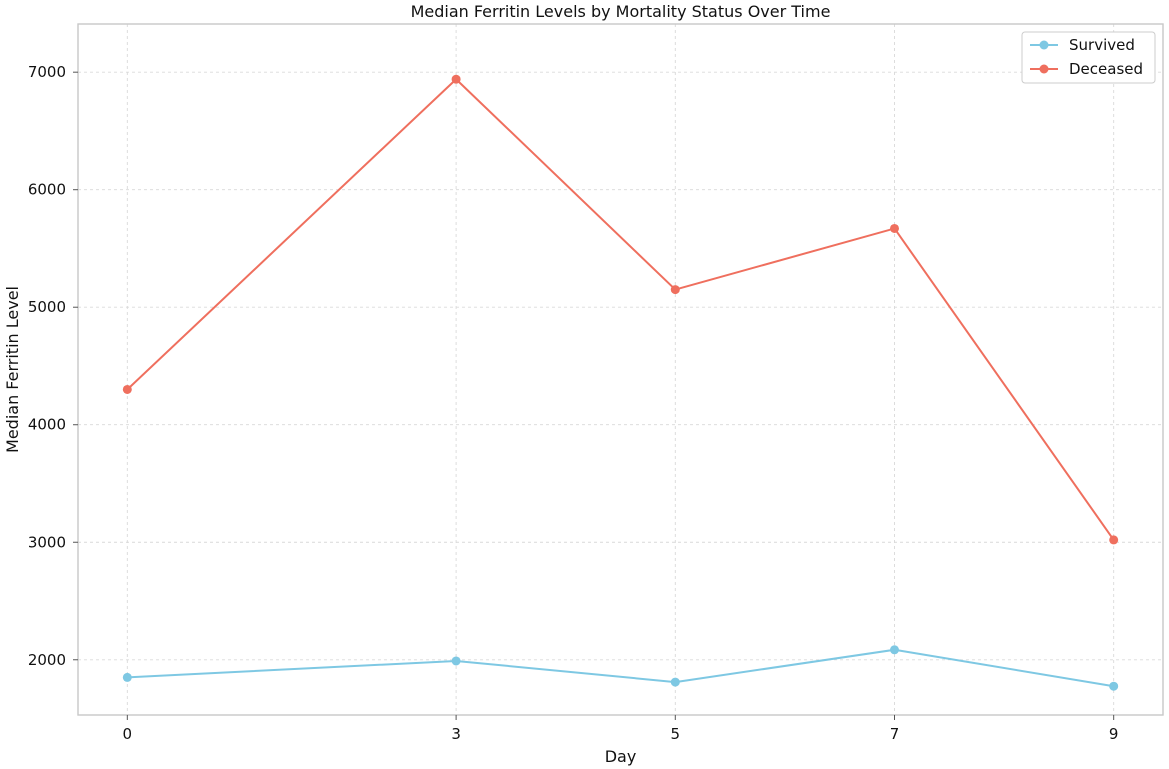  What do you see at coordinates (47, 307) in the screenshot?
I see `y-tick-label: 5000` at bounding box center [47, 307].